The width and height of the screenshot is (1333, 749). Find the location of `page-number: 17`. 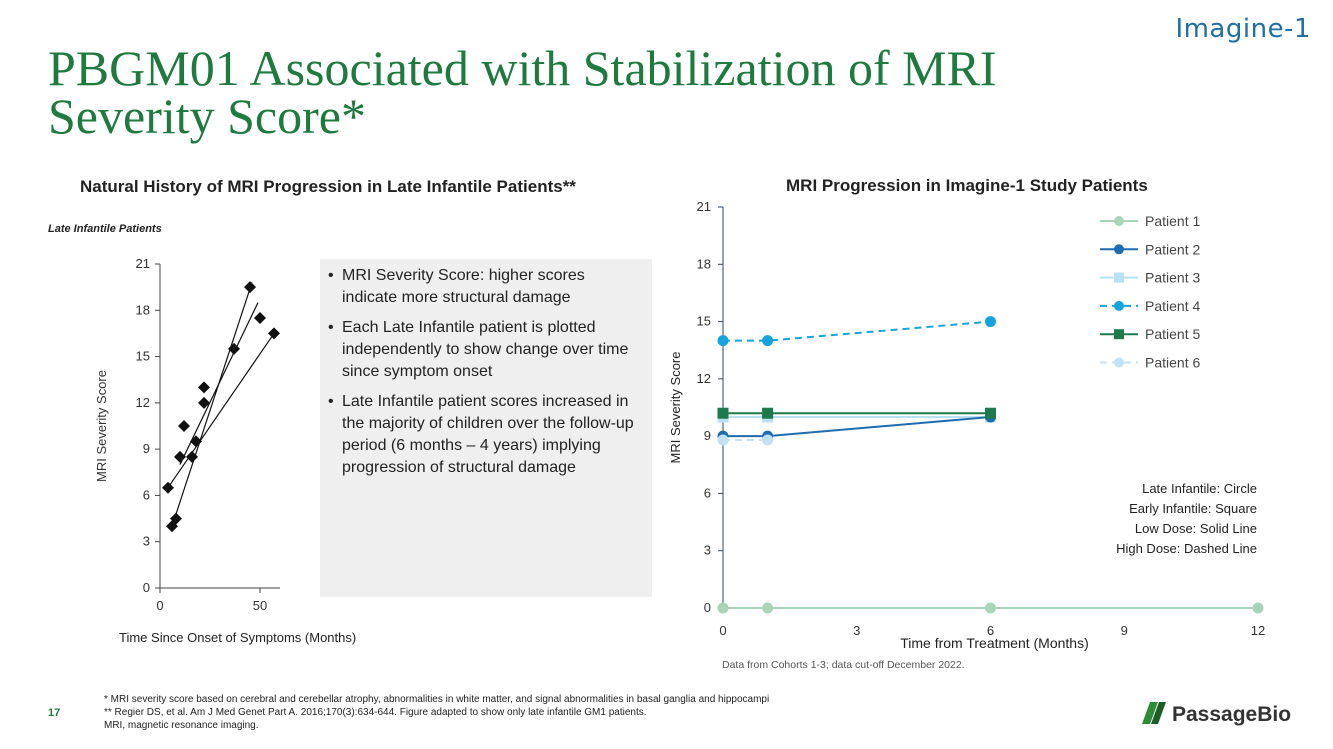

page-number: 17 is located at coordinates (54, 713).